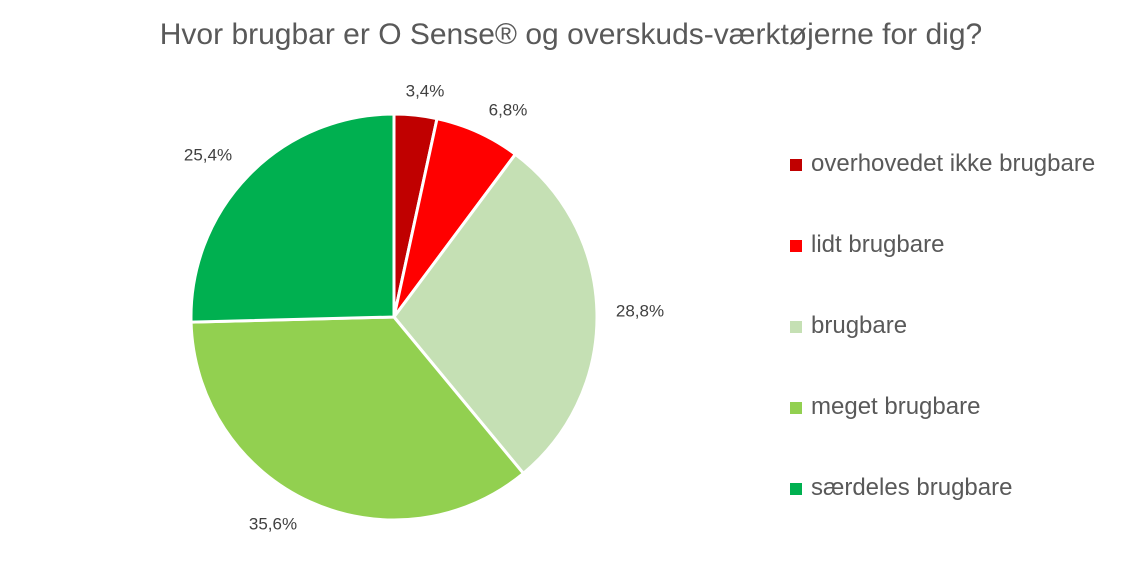  I want to click on legend-label: særdeles brugbare, so click(912, 487).